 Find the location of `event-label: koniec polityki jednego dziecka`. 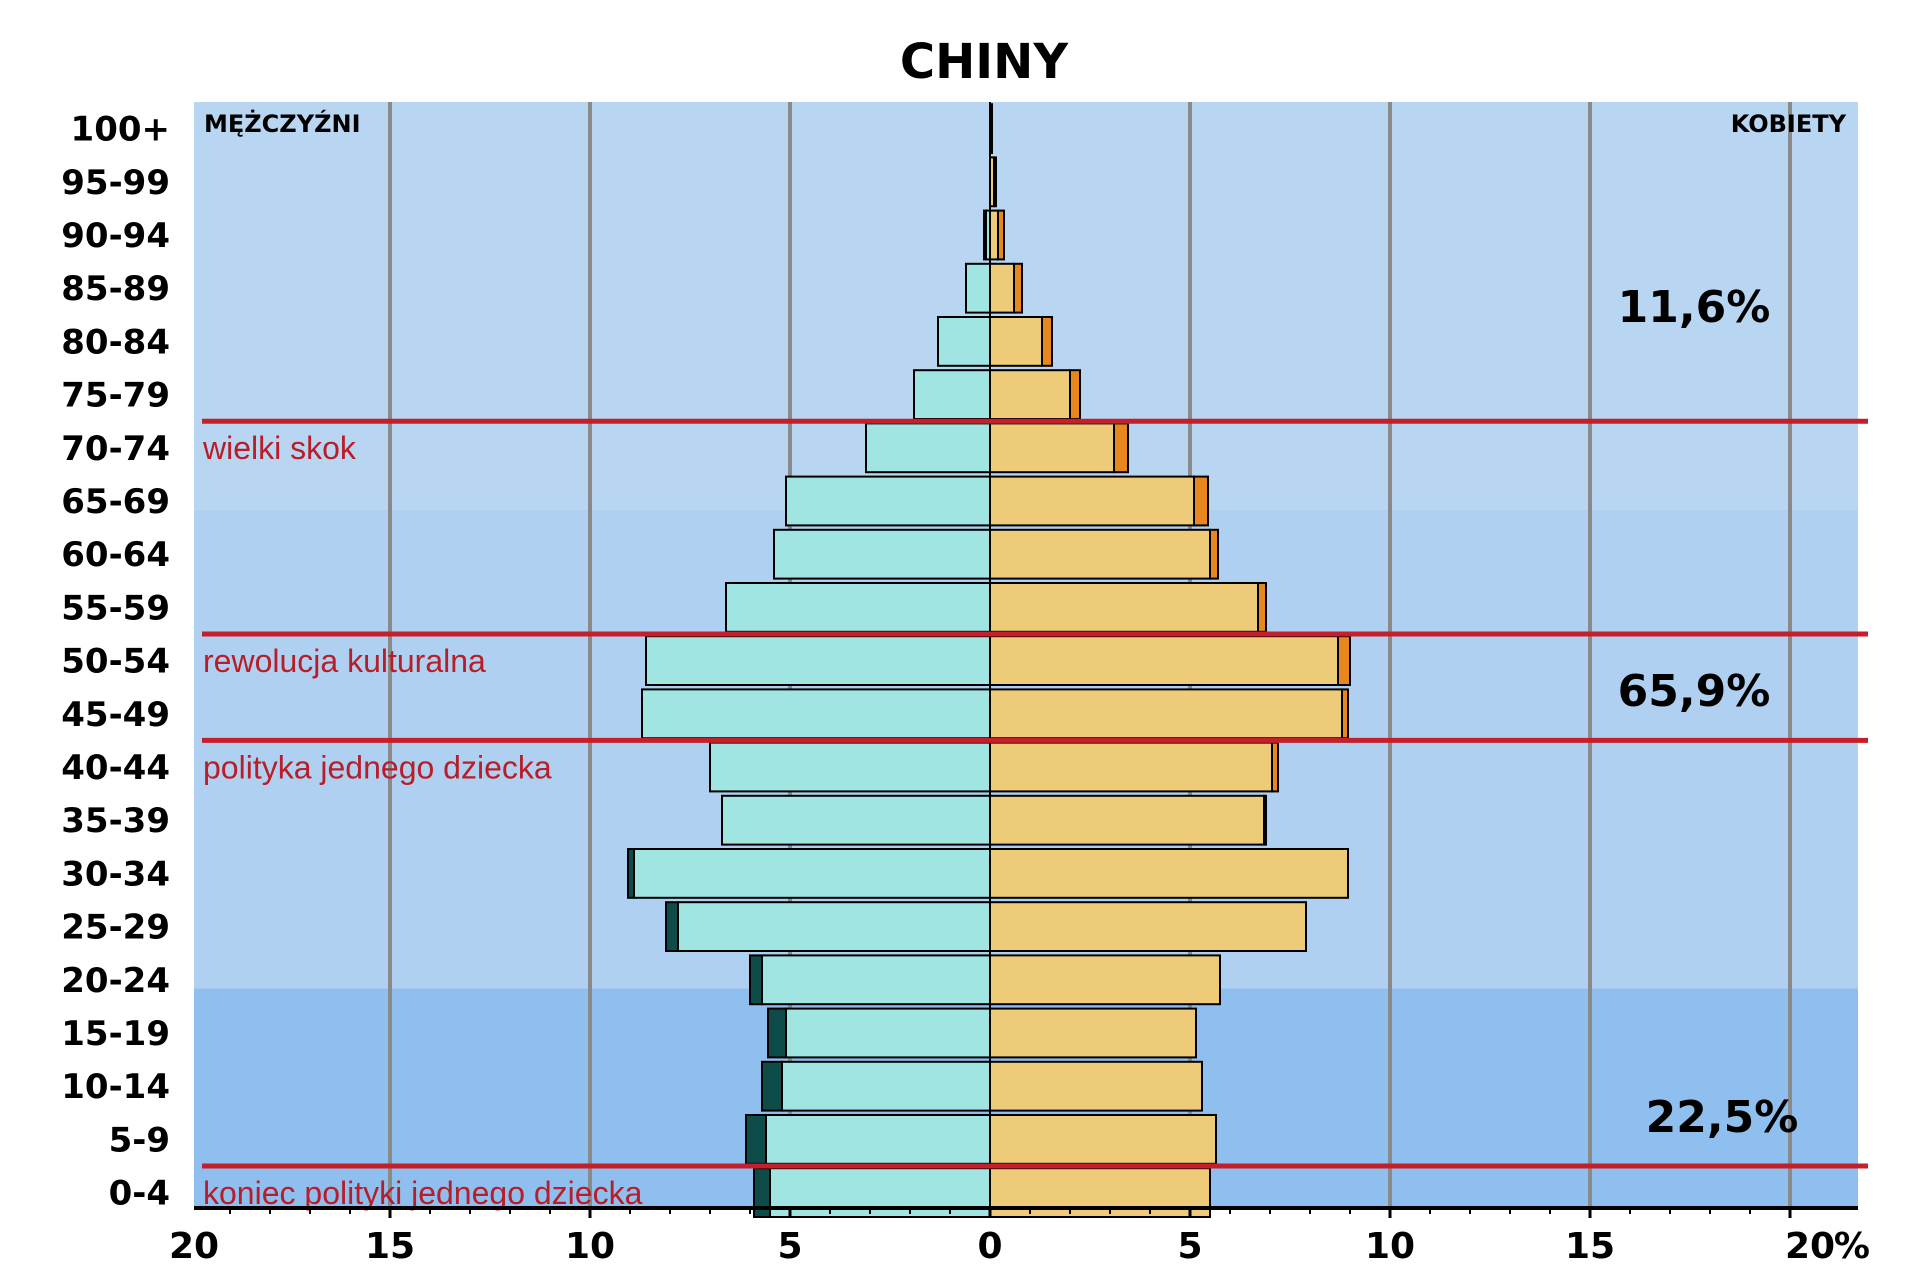

event-label: koniec polityki jednego dziecka is located at coordinates (423, 1193).